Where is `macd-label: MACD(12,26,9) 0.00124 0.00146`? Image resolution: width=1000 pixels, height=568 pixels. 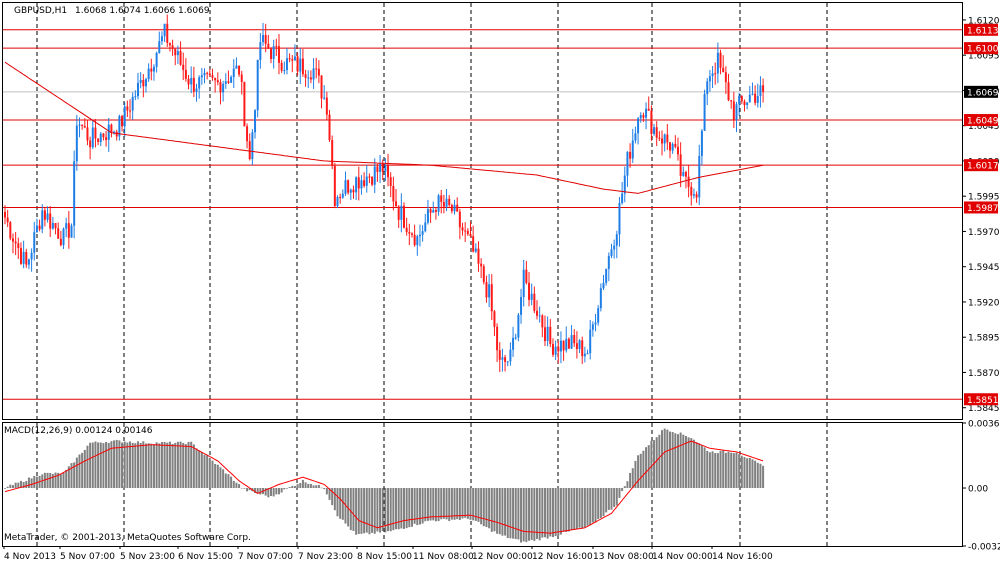 macd-label: MACD(12,26,9) 0.00124 0.00146 is located at coordinates (78, 431).